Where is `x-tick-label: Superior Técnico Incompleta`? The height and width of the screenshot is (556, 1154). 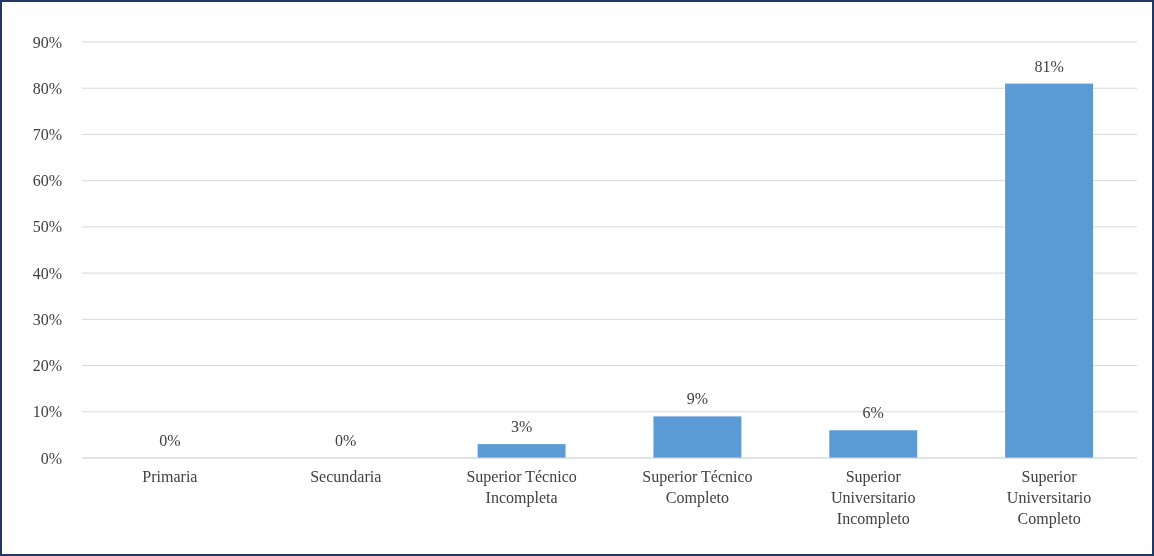 x-tick-label: Superior Técnico Incompleta is located at coordinates (521, 487).